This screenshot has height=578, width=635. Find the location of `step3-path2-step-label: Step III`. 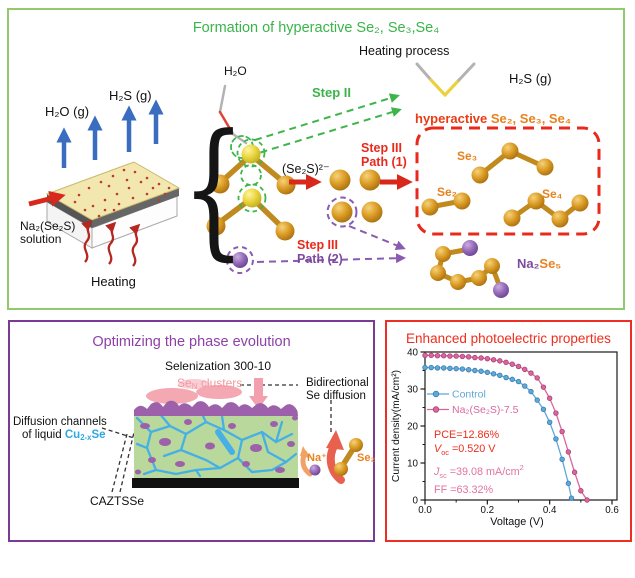

step3-path2-step-label: Step III is located at coordinates (317, 245).